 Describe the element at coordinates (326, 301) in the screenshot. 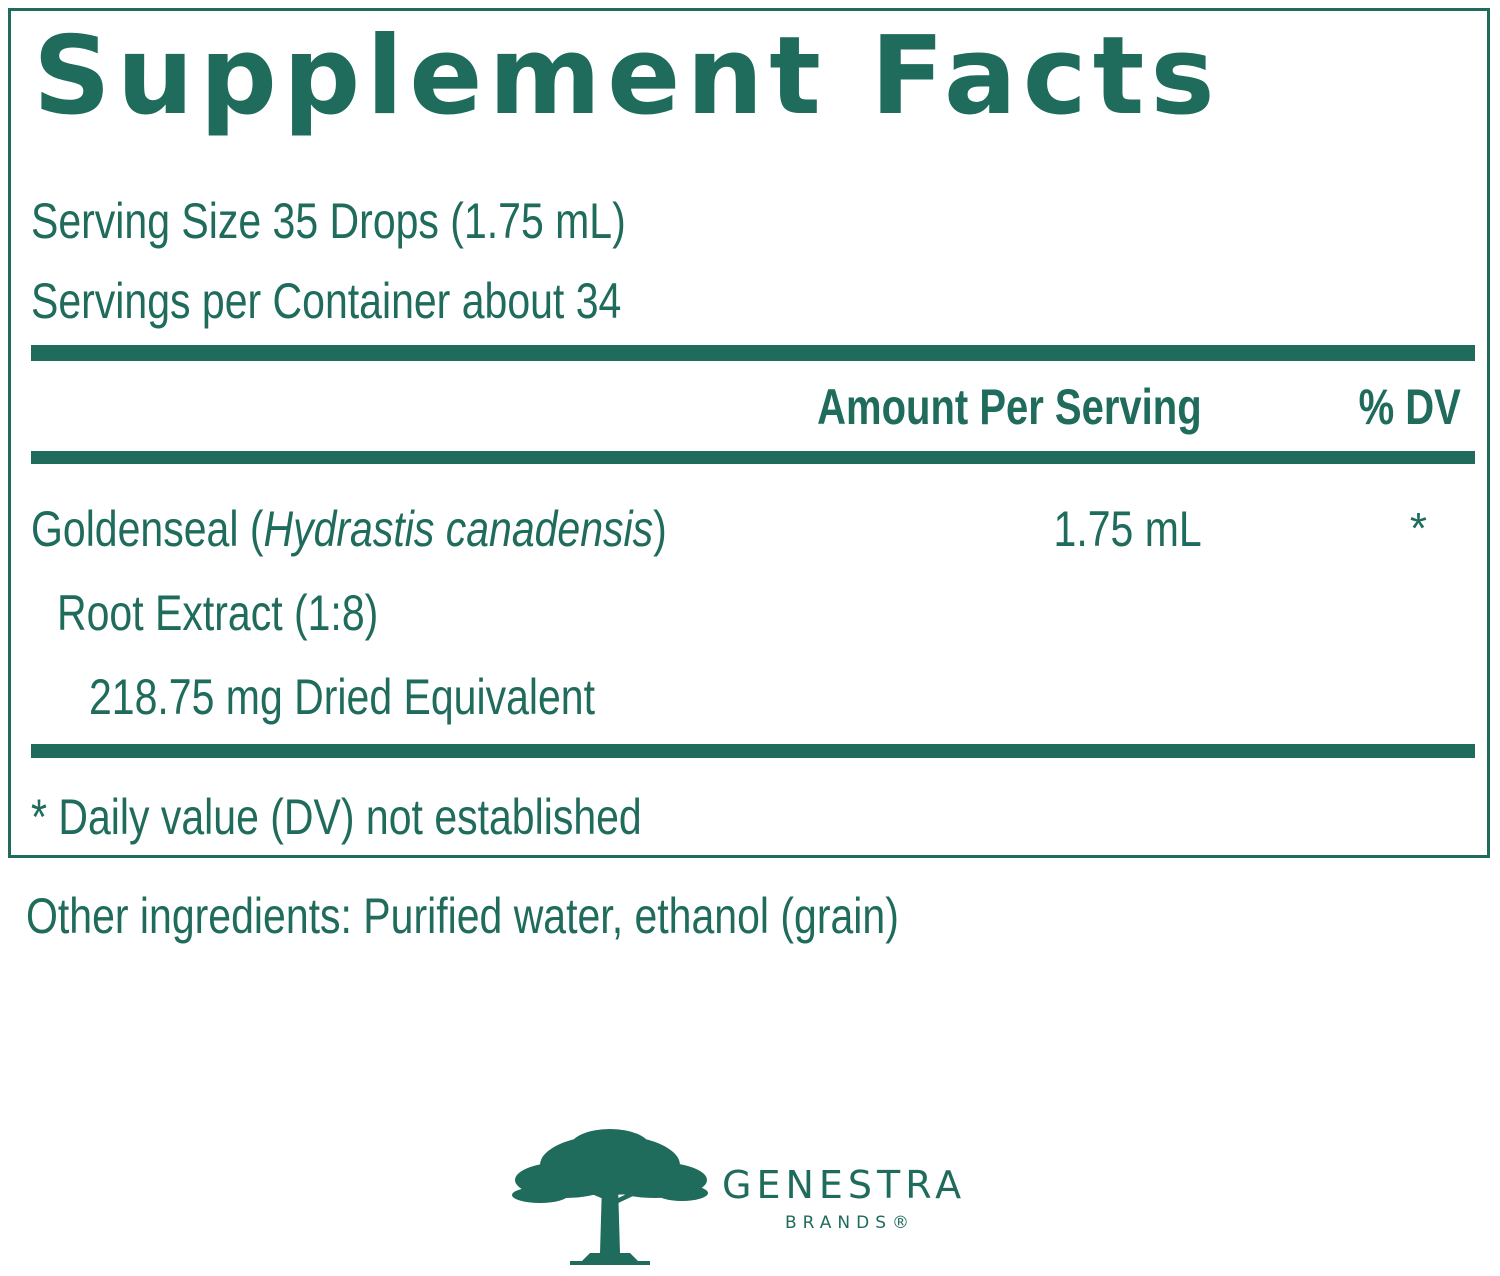

I see `servings-per-container: Servings per Container about 34` at that location.